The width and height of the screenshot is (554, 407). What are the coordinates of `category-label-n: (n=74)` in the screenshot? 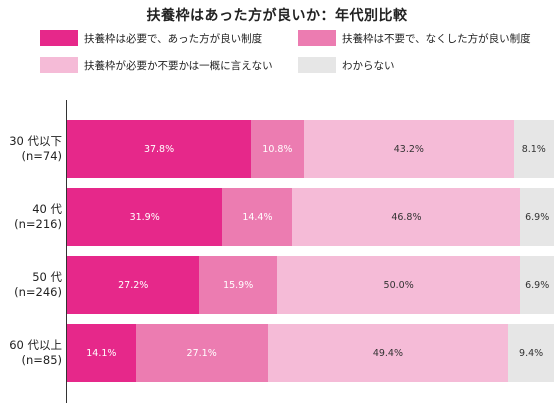 It's located at (41, 156).